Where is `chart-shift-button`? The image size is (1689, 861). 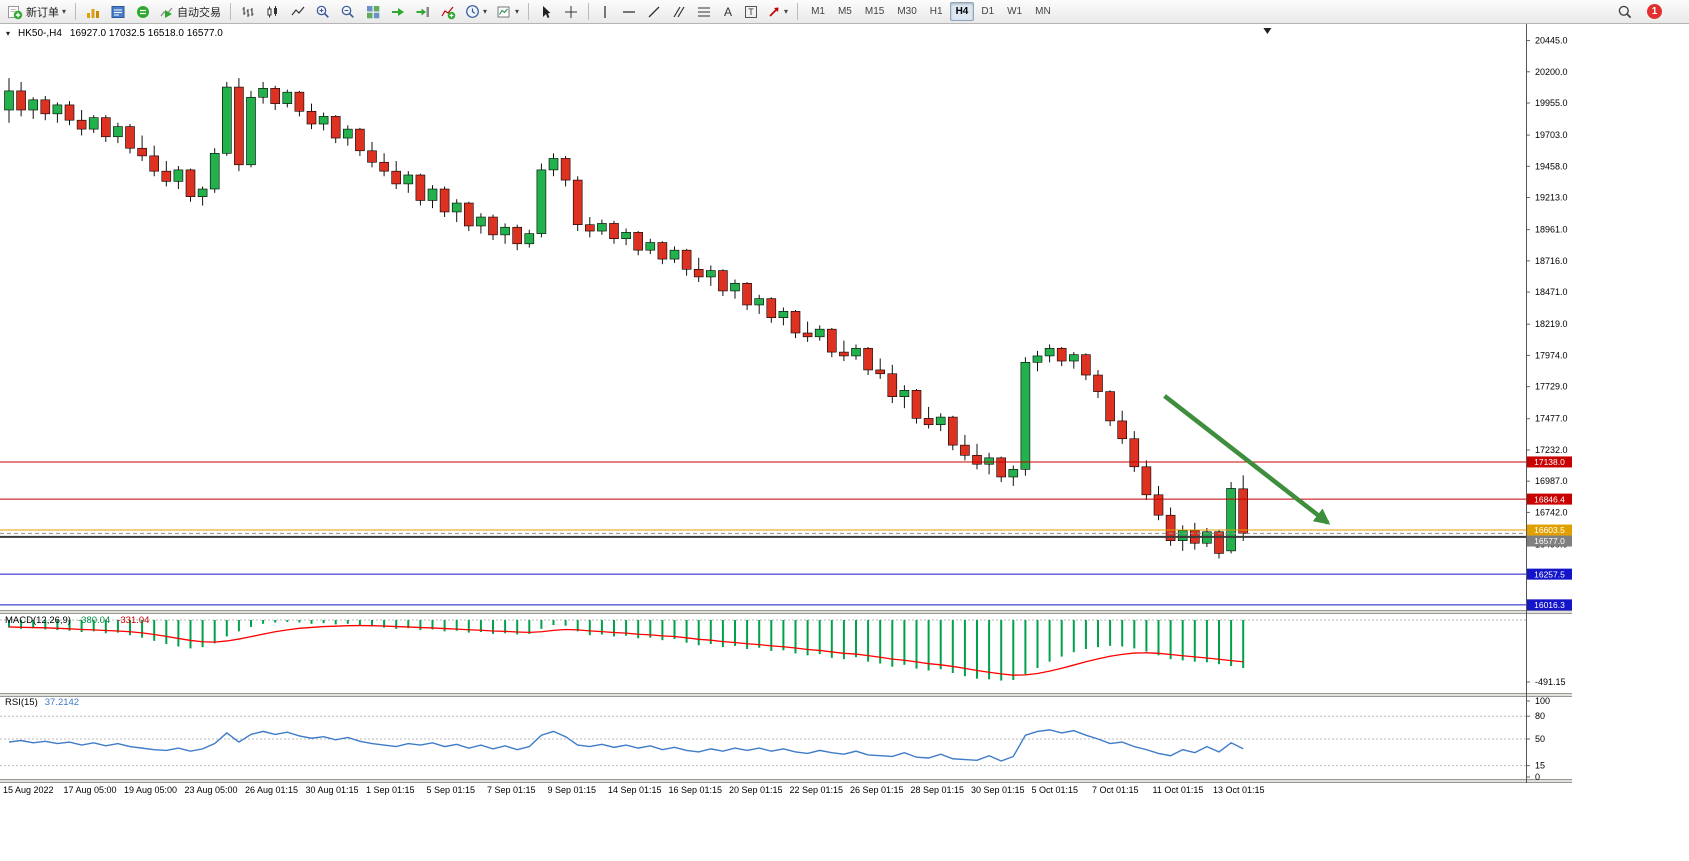 chart-shift-button is located at coordinates (423, 12).